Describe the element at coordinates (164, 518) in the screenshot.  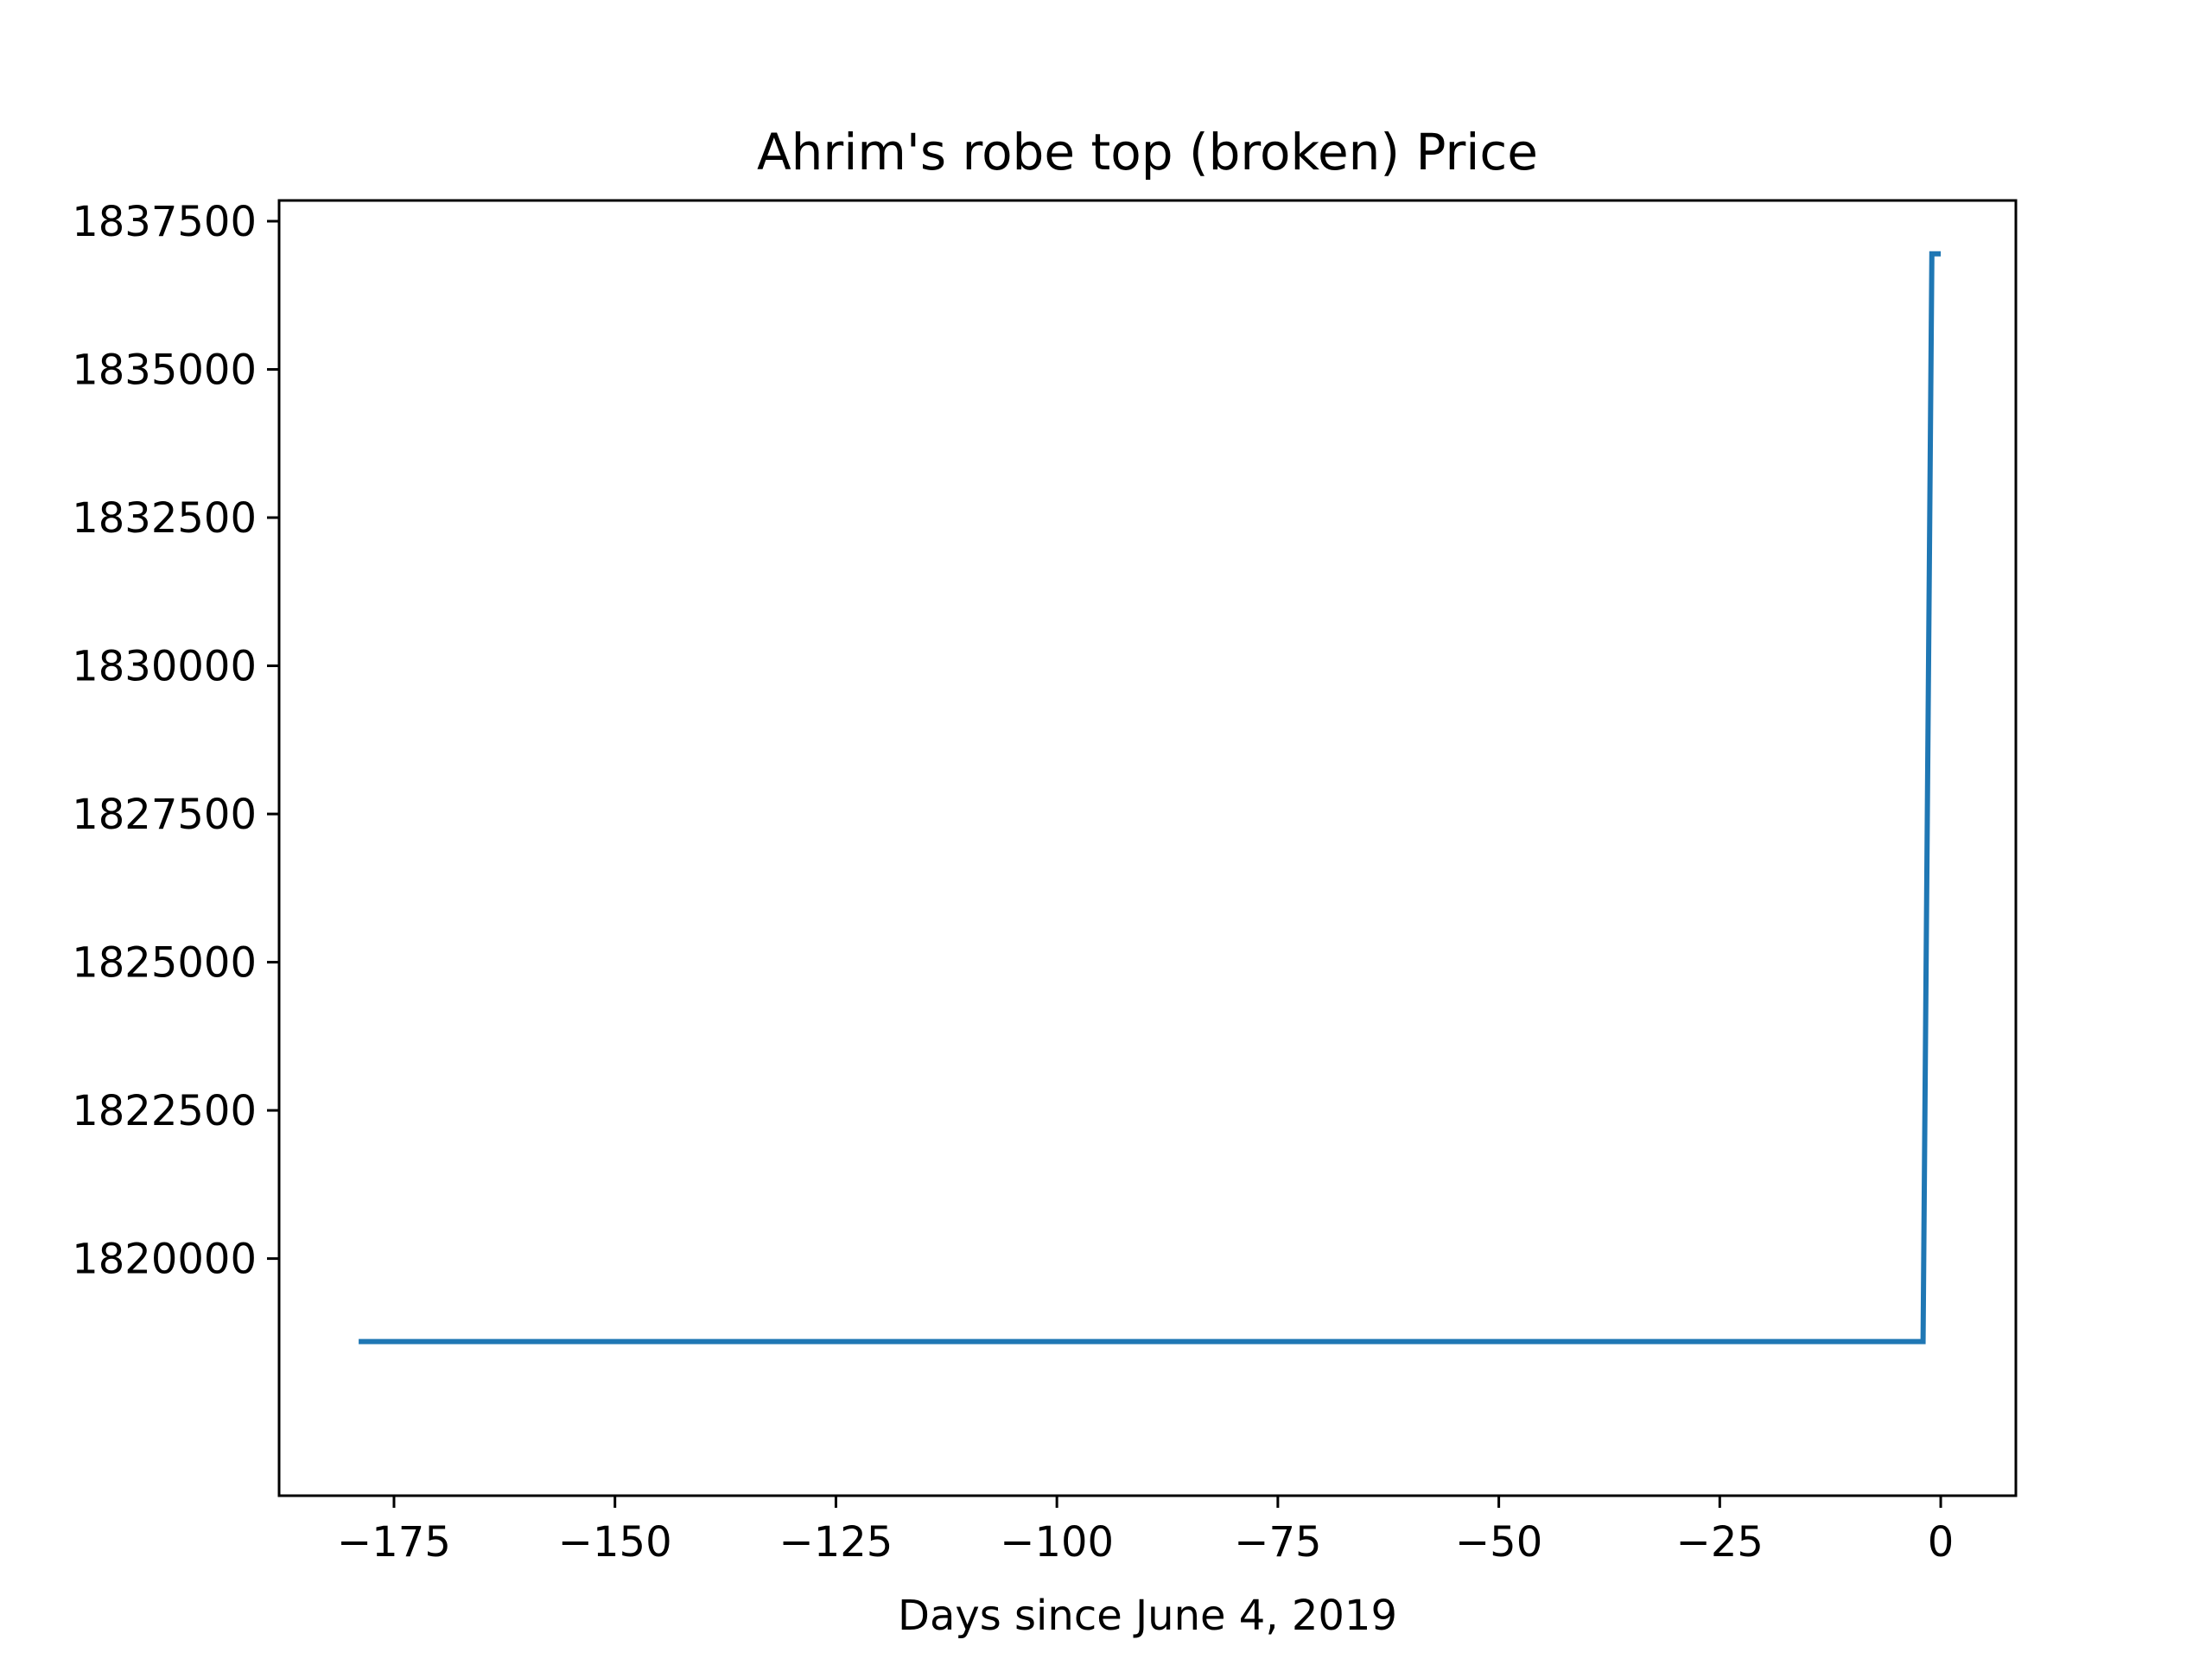
I see `y-tick-label: 1832500` at that location.